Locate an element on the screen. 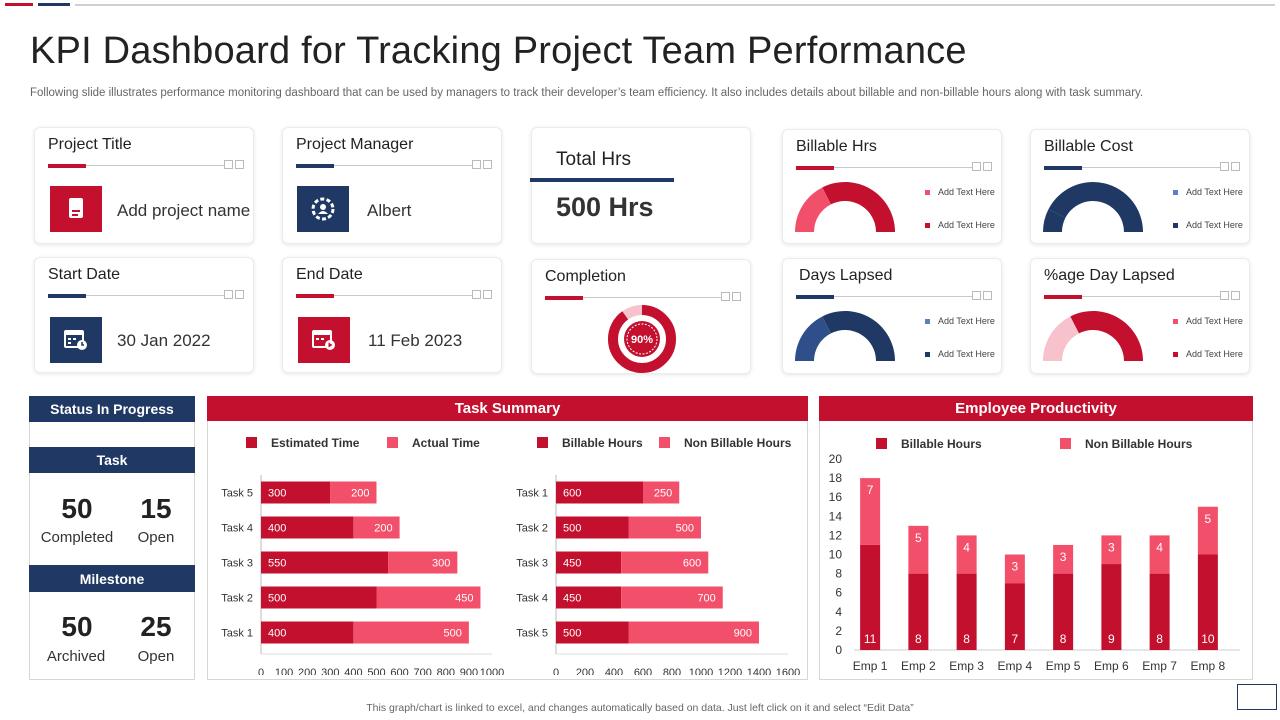 The width and height of the screenshot is (1280, 720). category-label: Emp 2 is located at coordinates (918, 666).